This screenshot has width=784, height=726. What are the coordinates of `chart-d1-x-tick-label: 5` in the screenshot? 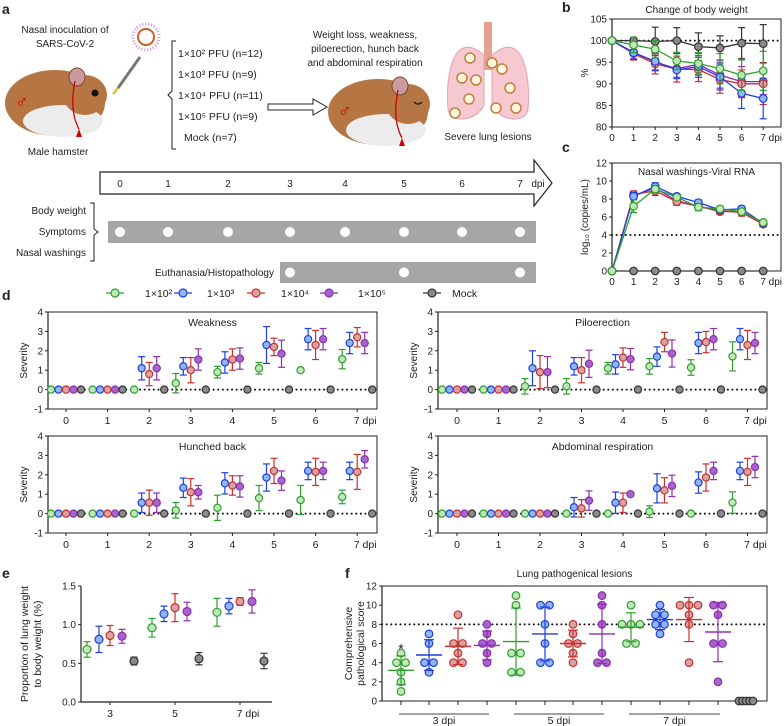 It's located at (274, 421).